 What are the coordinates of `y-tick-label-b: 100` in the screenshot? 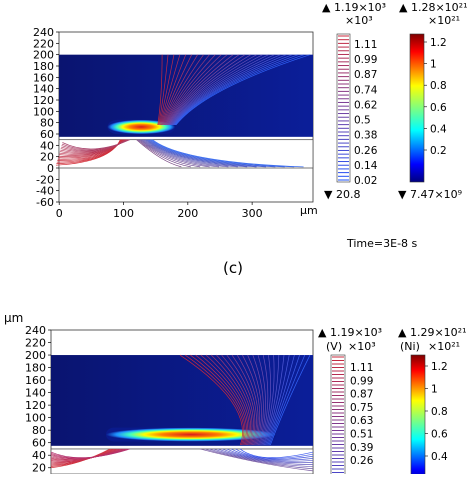 It's located at (35, 418).